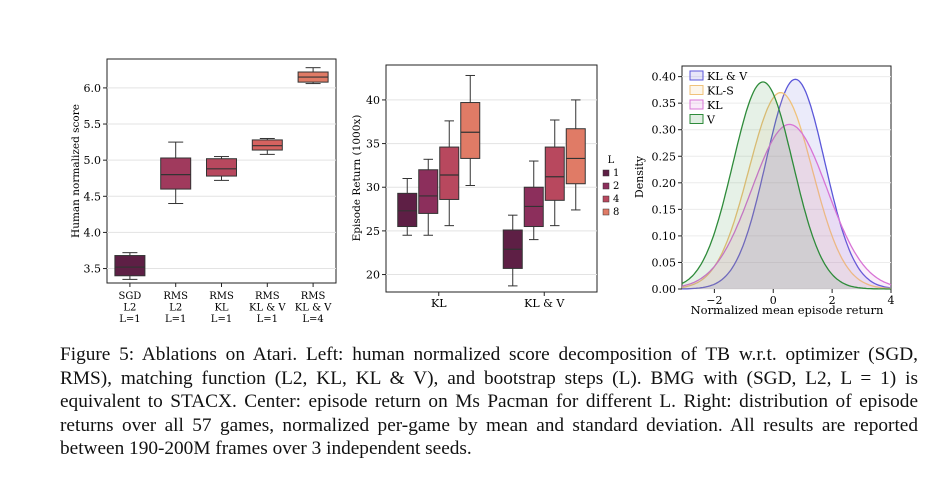 The width and height of the screenshot is (950, 484). Describe the element at coordinates (664, 236) in the screenshot. I see `right-ytick-label: 0.10` at that location.